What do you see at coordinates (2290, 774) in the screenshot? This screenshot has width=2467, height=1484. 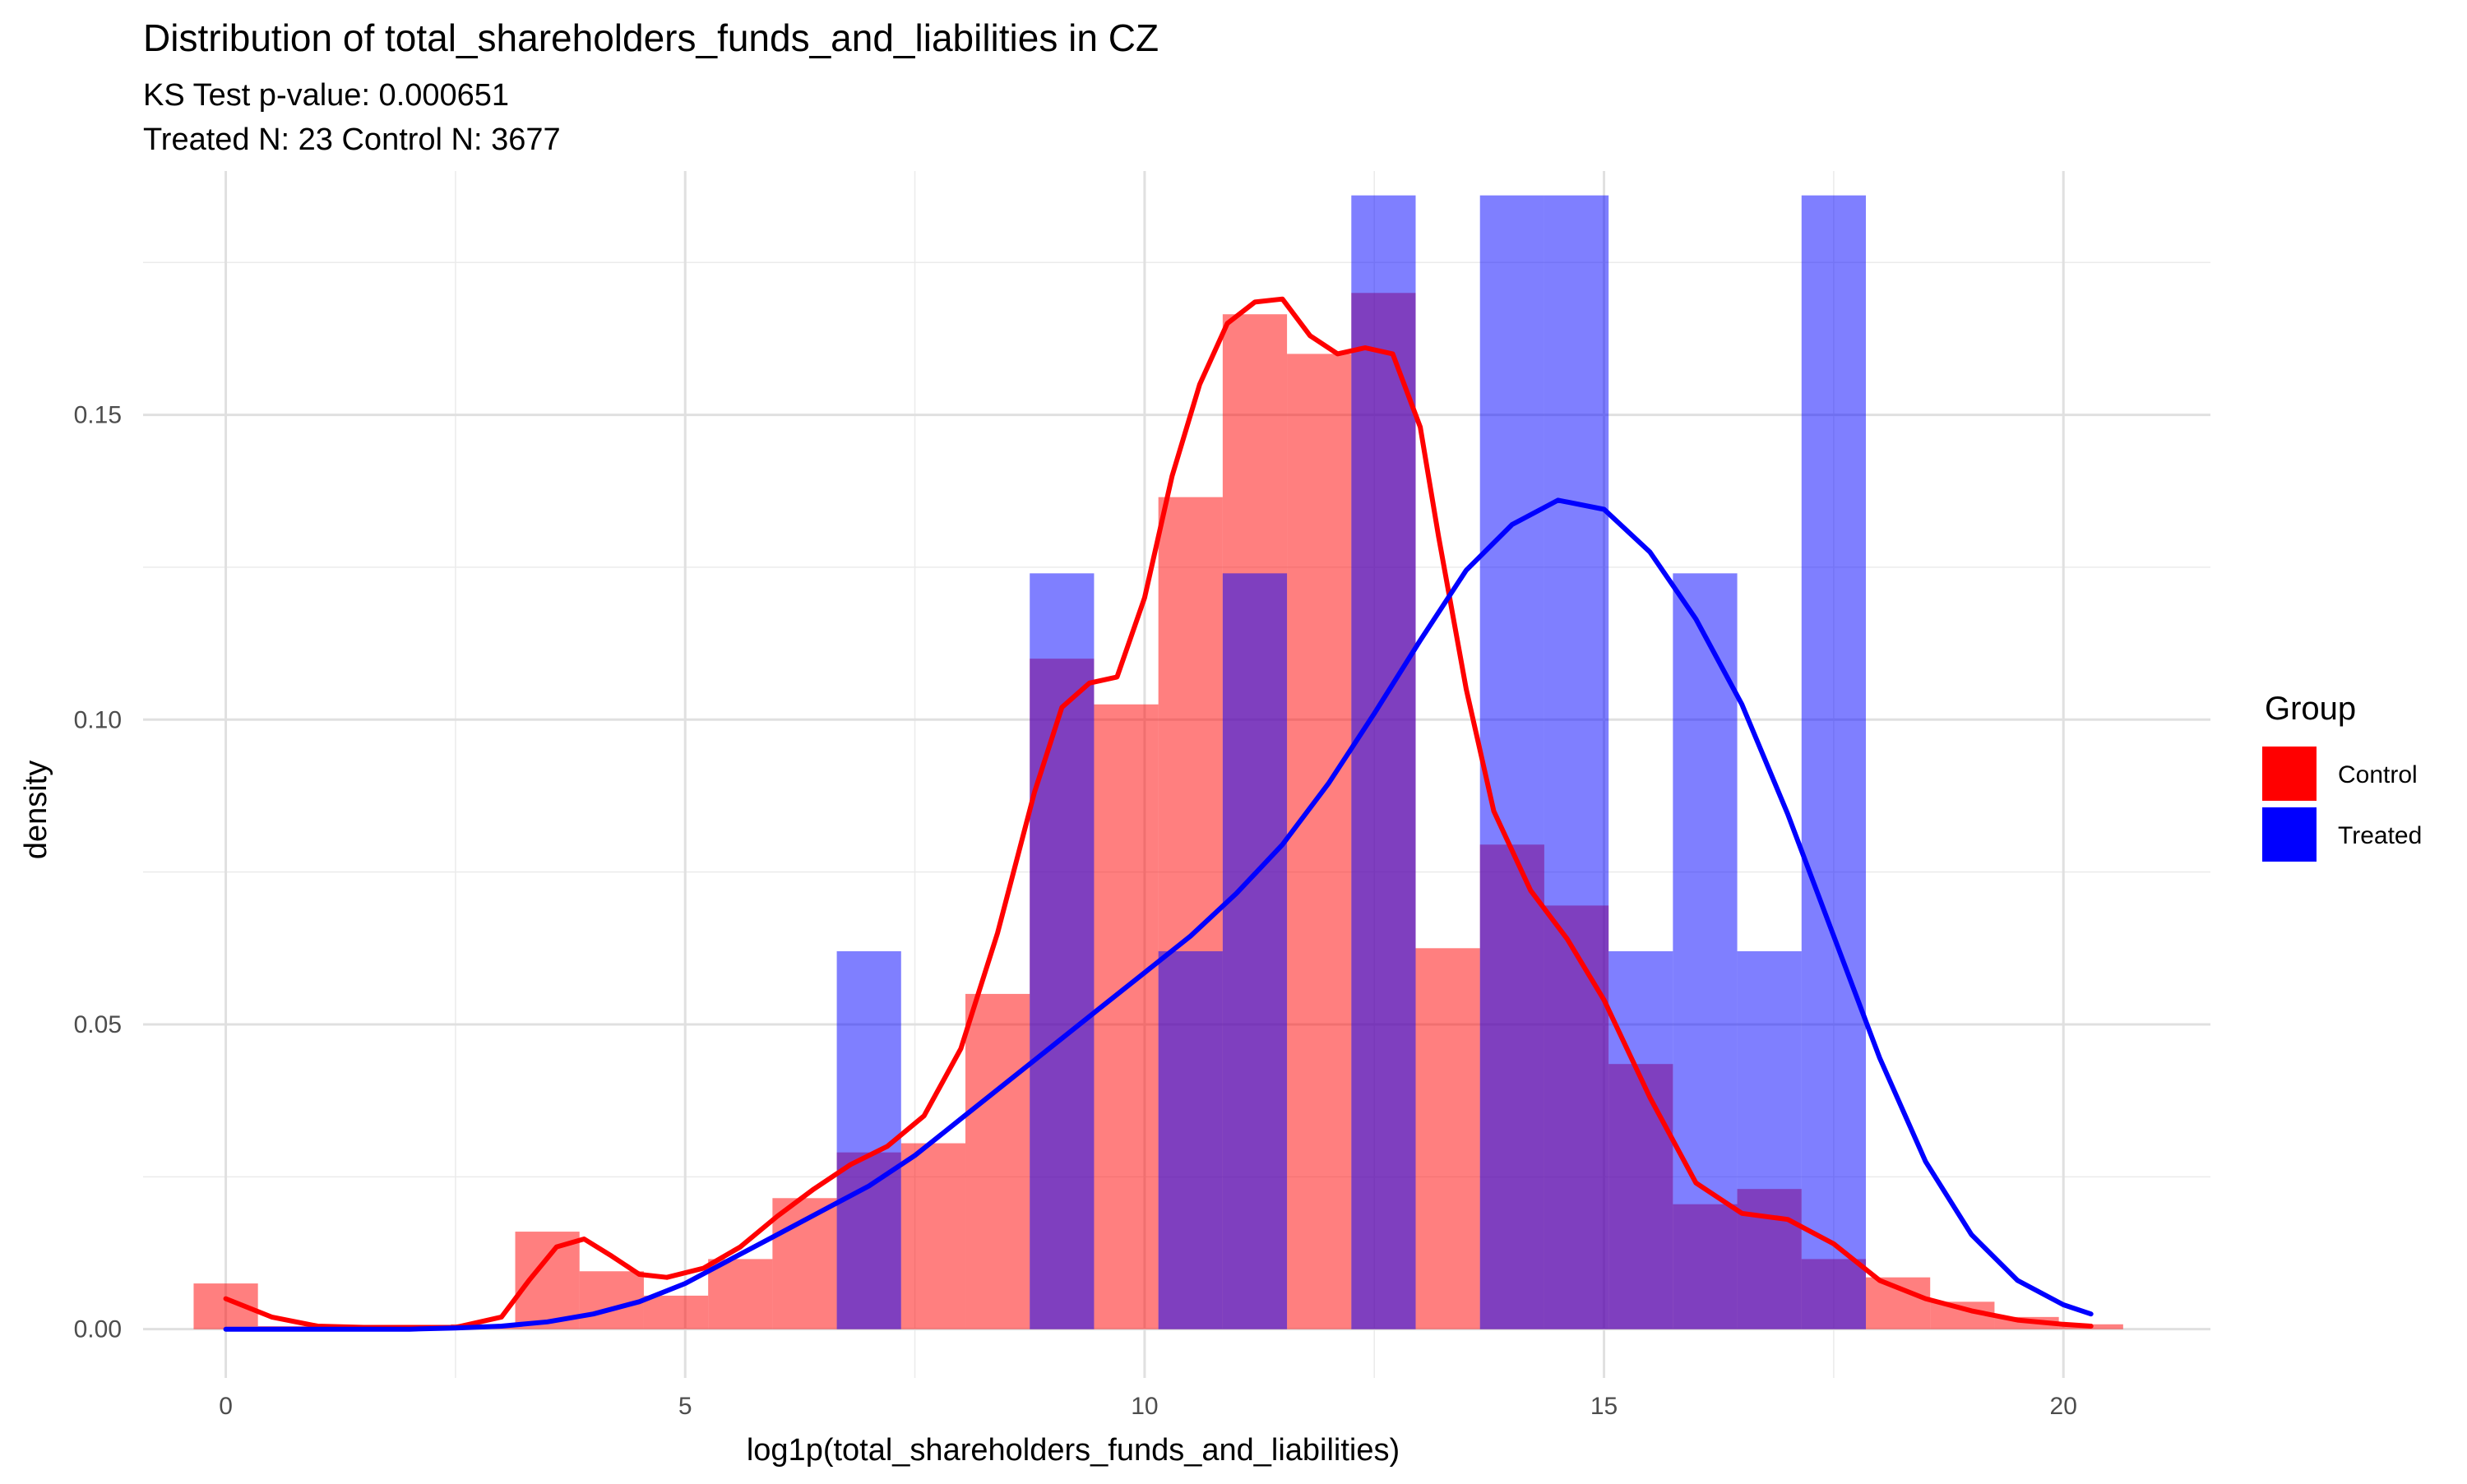 I see `legend-key-control` at bounding box center [2290, 774].